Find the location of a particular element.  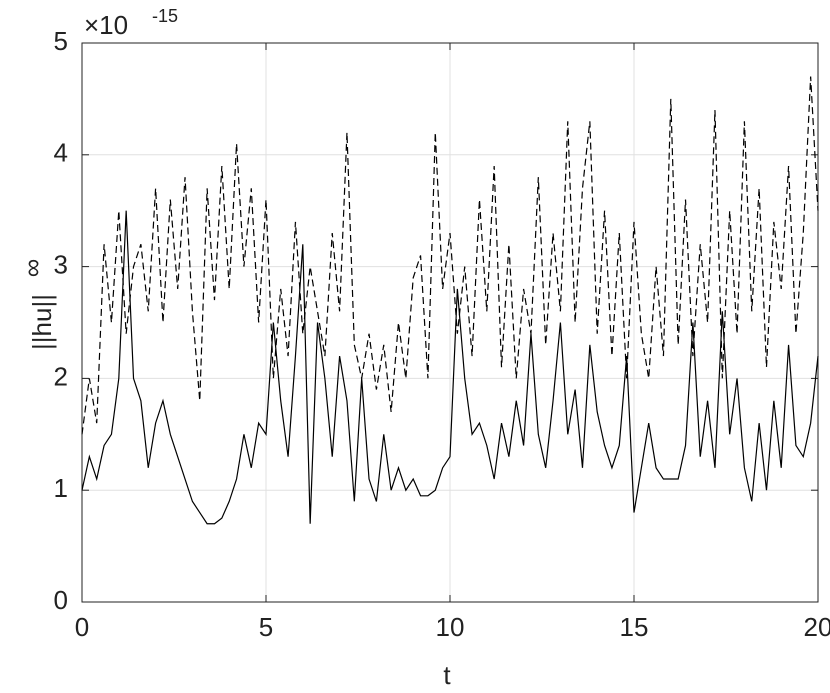

x-tick-label: 20 is located at coordinates (817, 627).